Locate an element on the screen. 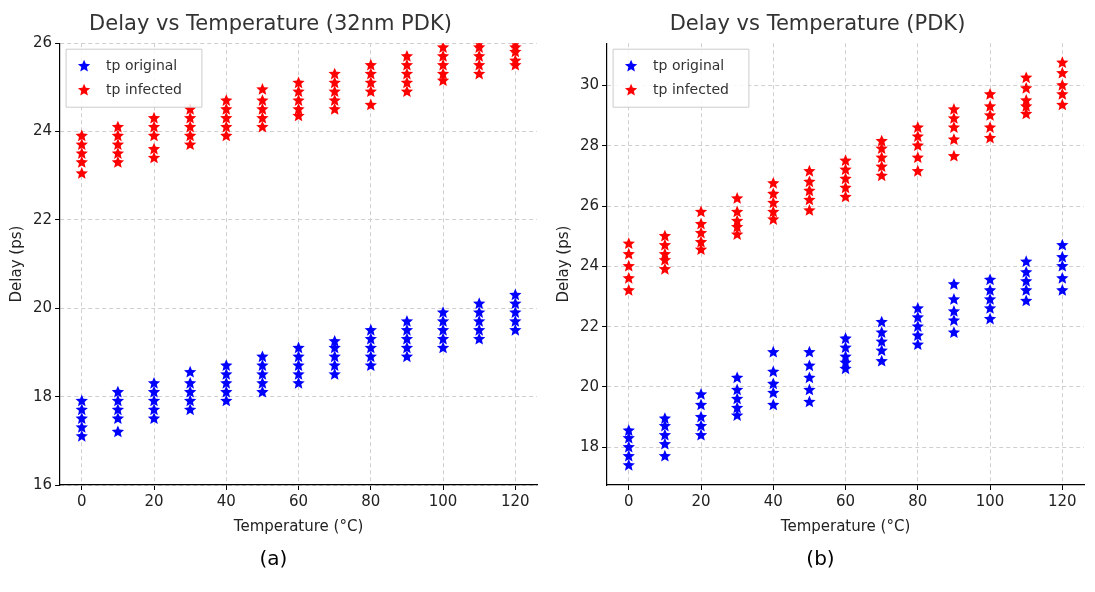 The height and width of the screenshot is (592, 1095). y-tick-label: 30 is located at coordinates (589, 84).